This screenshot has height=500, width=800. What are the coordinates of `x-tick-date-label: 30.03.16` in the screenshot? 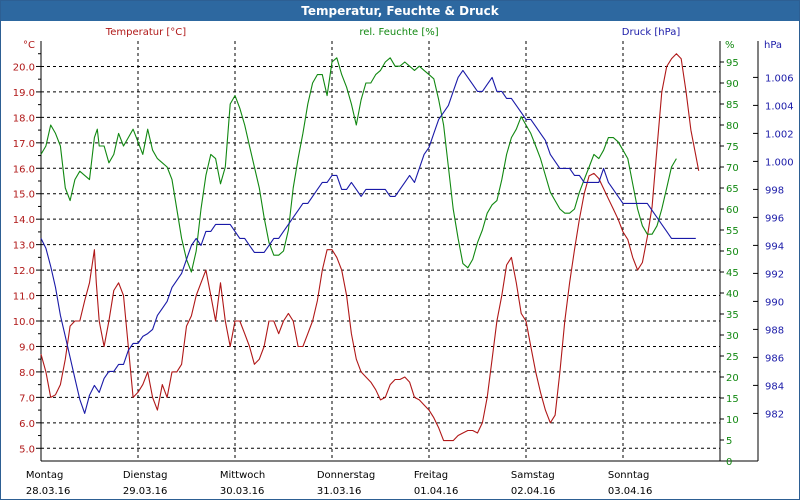 It's located at (242, 491).